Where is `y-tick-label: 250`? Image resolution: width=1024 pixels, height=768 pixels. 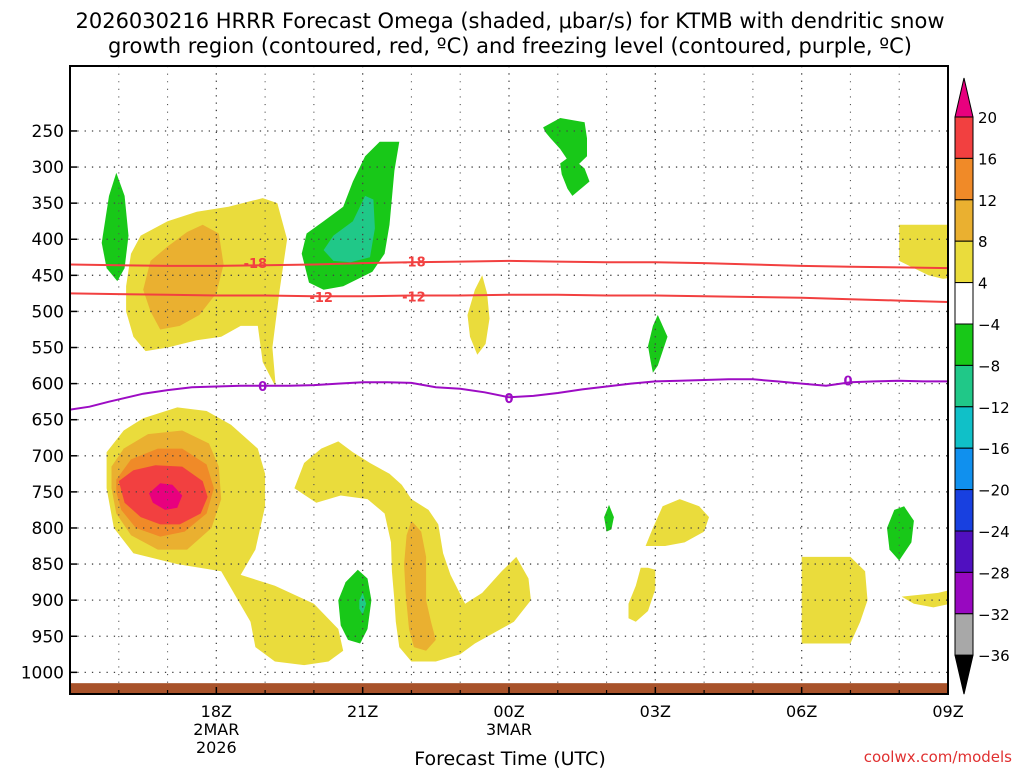
y-tick-label: 250 is located at coordinates (48, 132).